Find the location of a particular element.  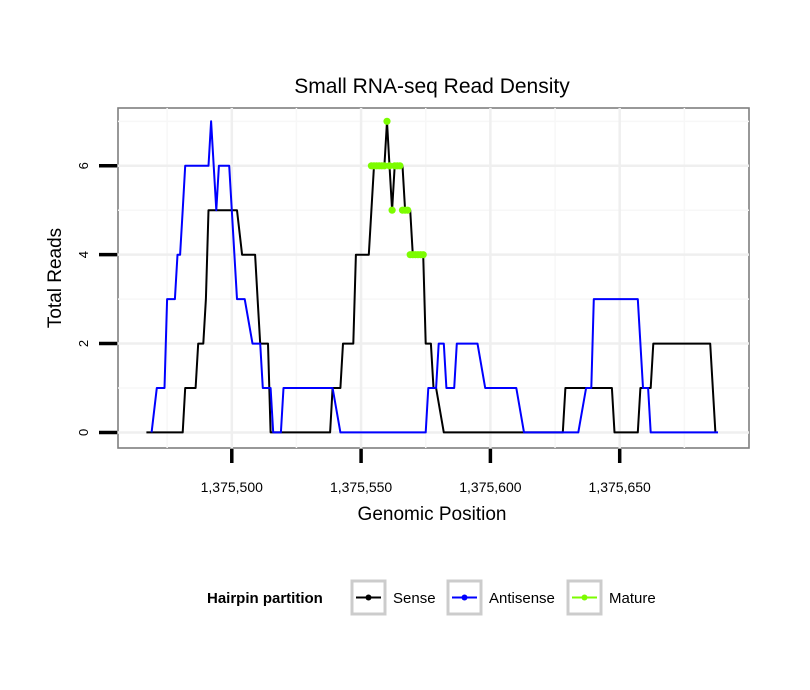

chart-title: Small RNA-seq Read Density is located at coordinates (432, 86).